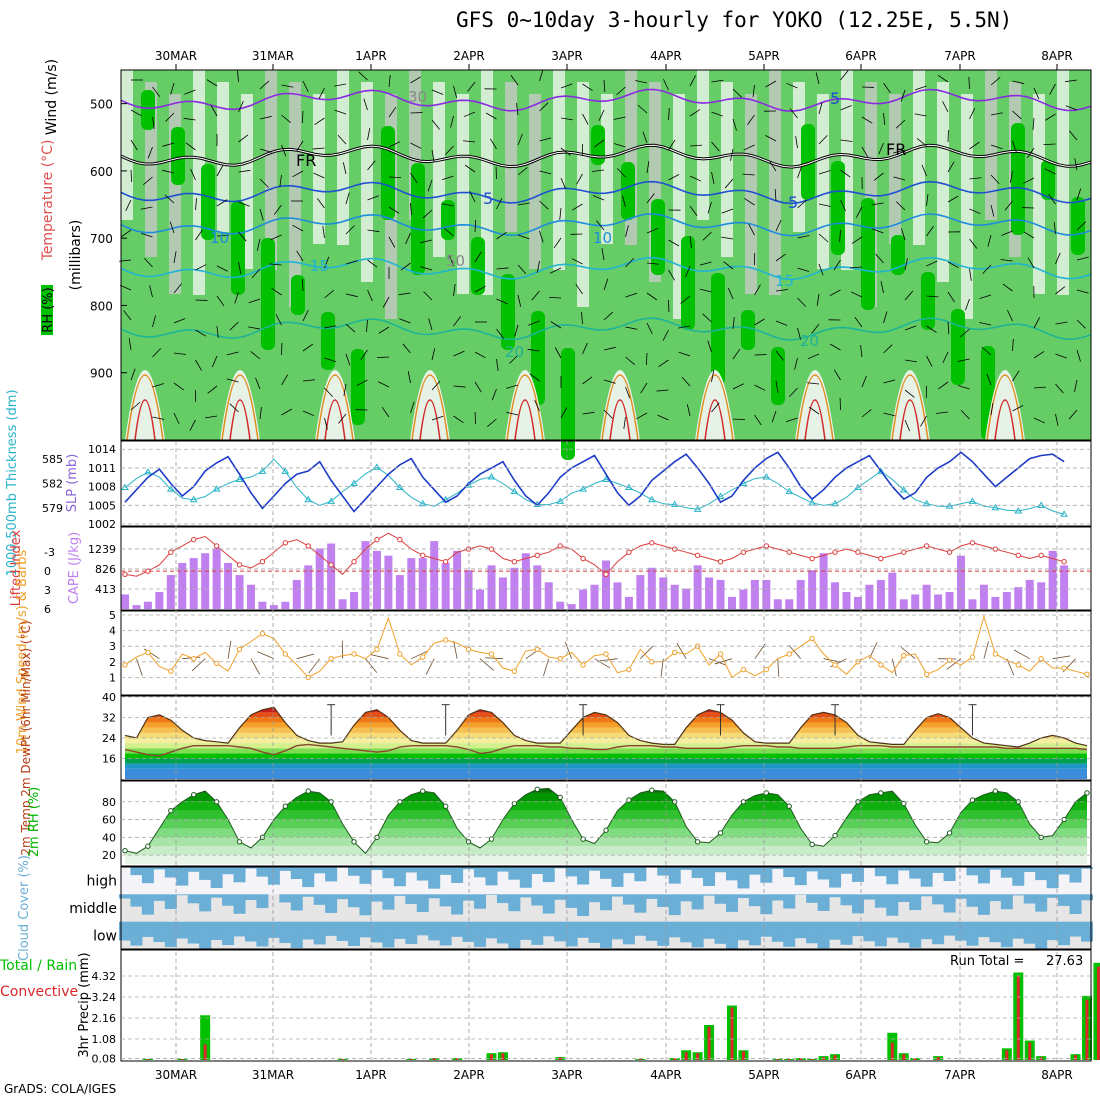  I want to click on isotherm-line, so click(606, 268).